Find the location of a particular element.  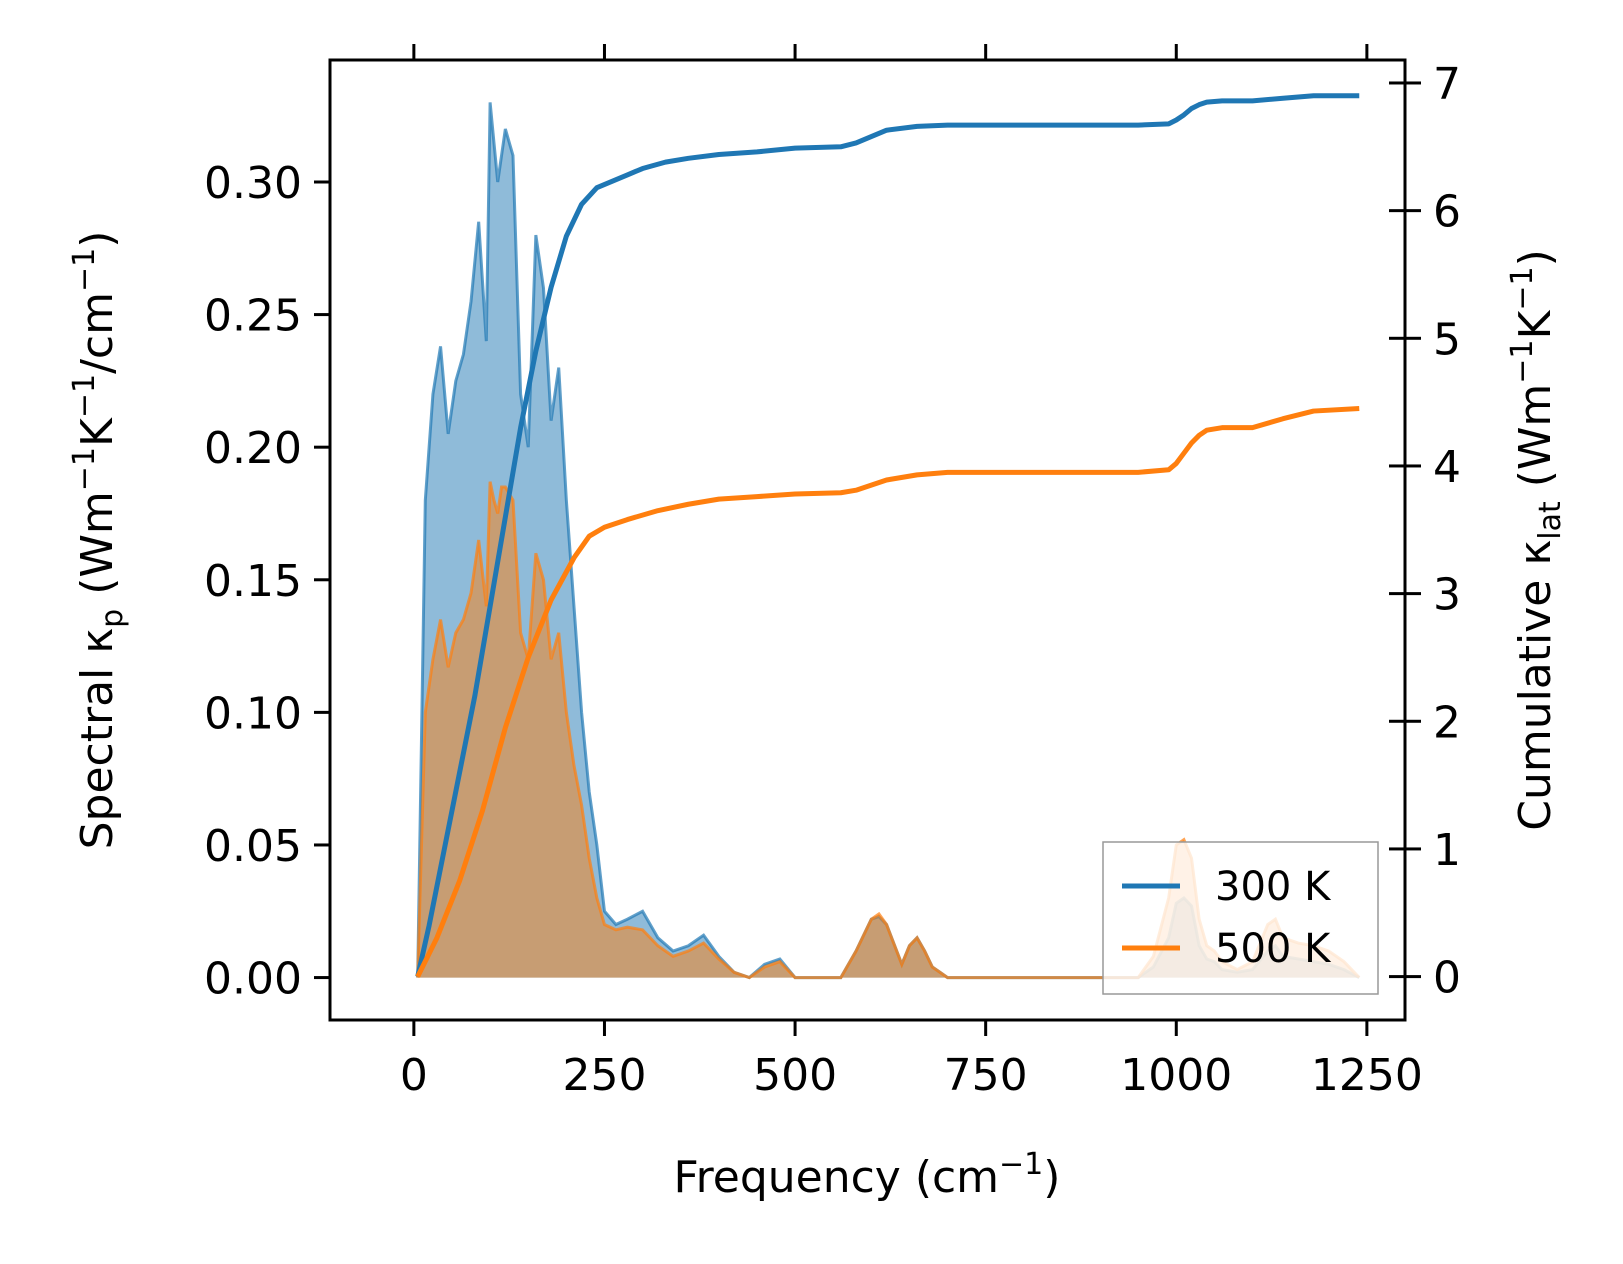

y-left-tick-label: 0.00 is located at coordinates (253, 979).